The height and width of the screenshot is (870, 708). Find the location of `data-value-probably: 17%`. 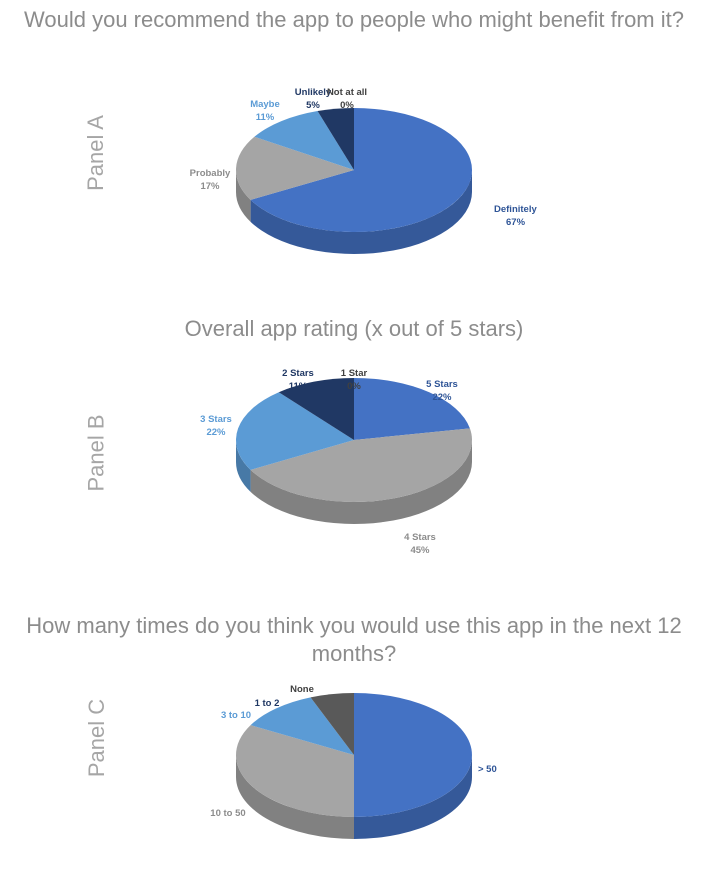

data-value-probably: 17% is located at coordinates (210, 186).